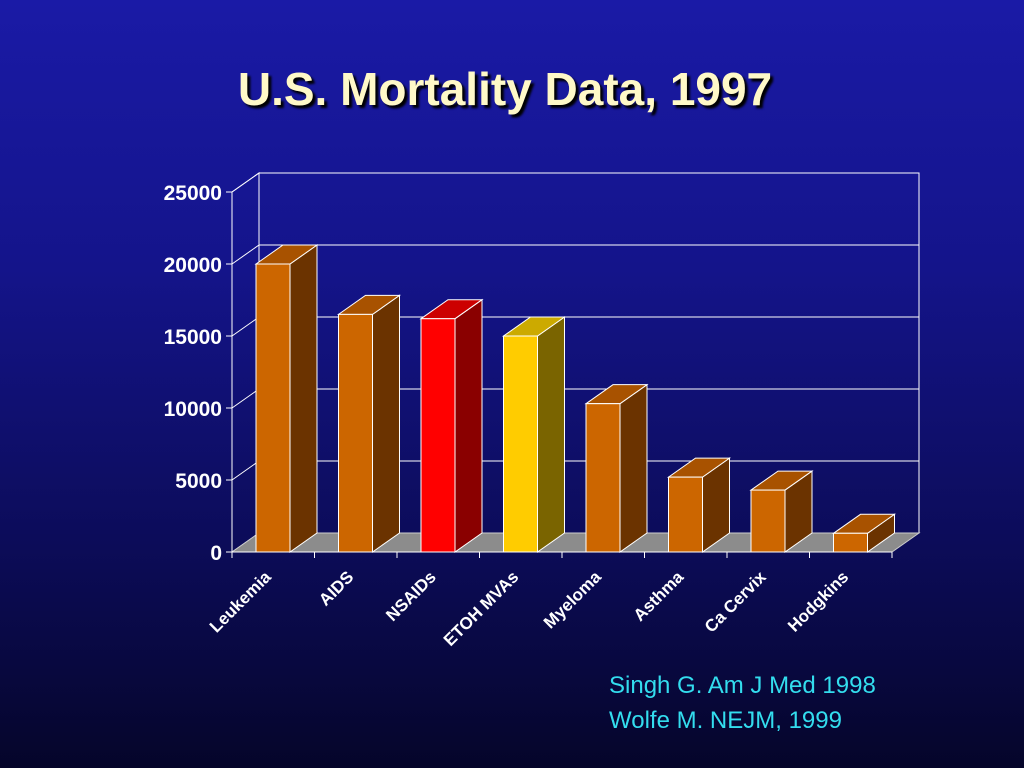  I want to click on bar-leukemia, so click(286, 398).